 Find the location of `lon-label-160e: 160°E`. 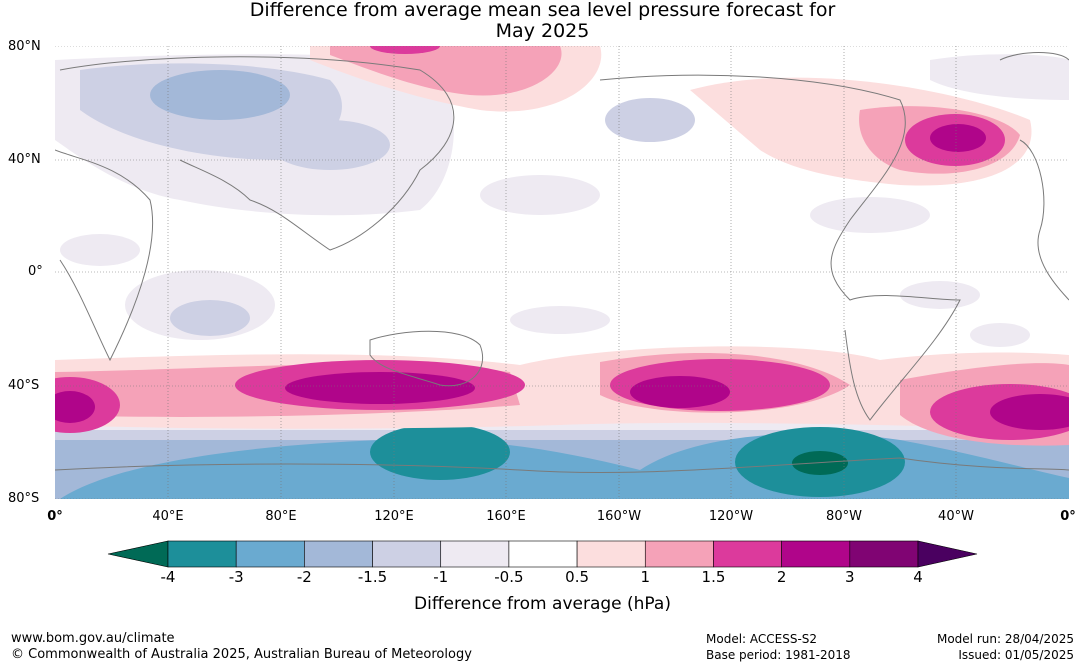

lon-label-160e: 160°E is located at coordinates (506, 516).